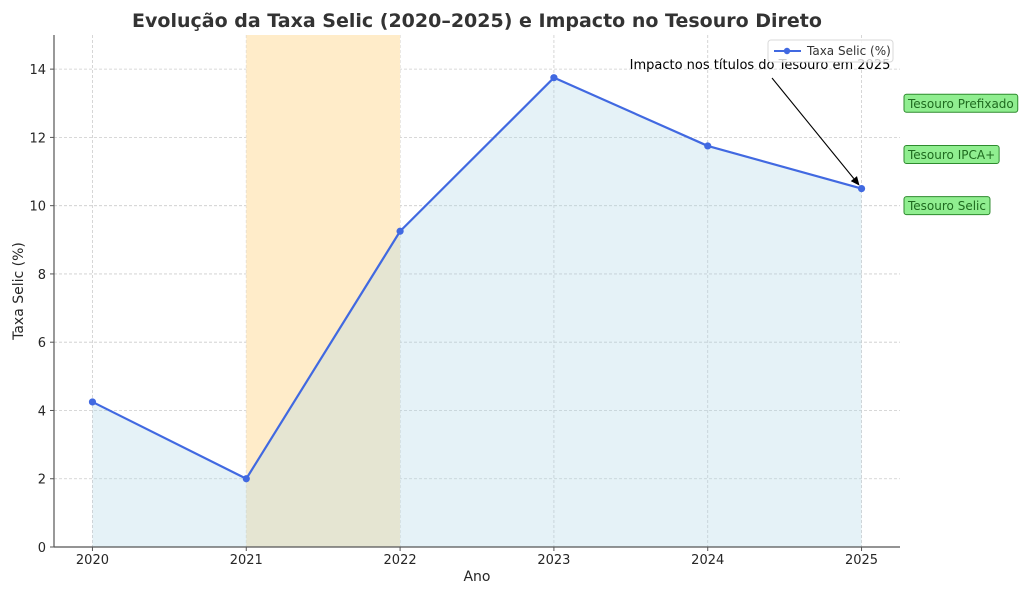  I want to click on y-tick-label: 8, so click(42, 275).